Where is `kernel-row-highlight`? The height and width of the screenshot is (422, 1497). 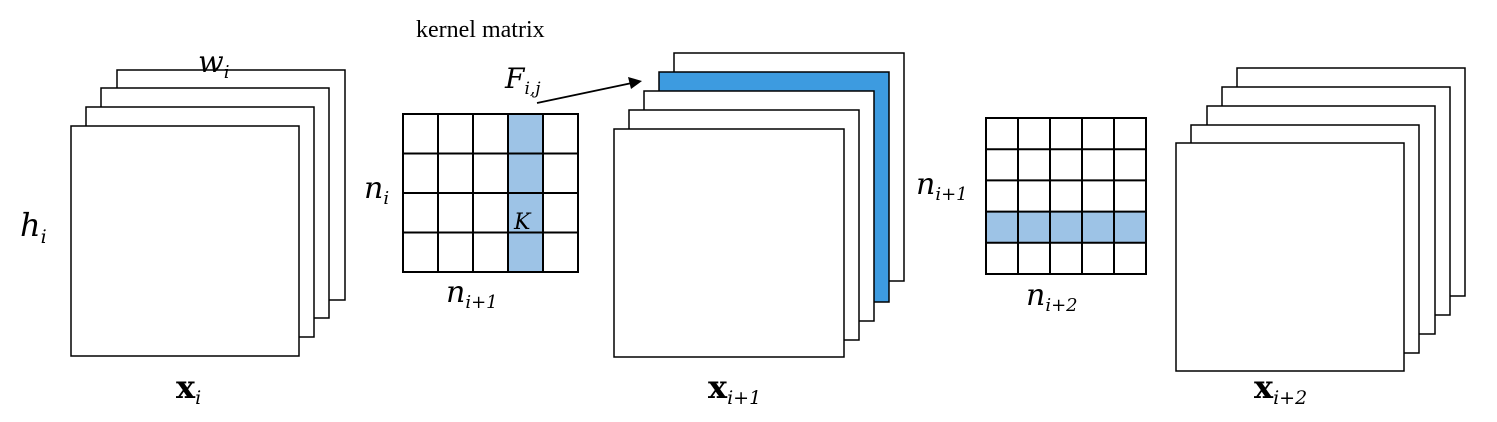 kernel-row-highlight is located at coordinates (1066, 227).